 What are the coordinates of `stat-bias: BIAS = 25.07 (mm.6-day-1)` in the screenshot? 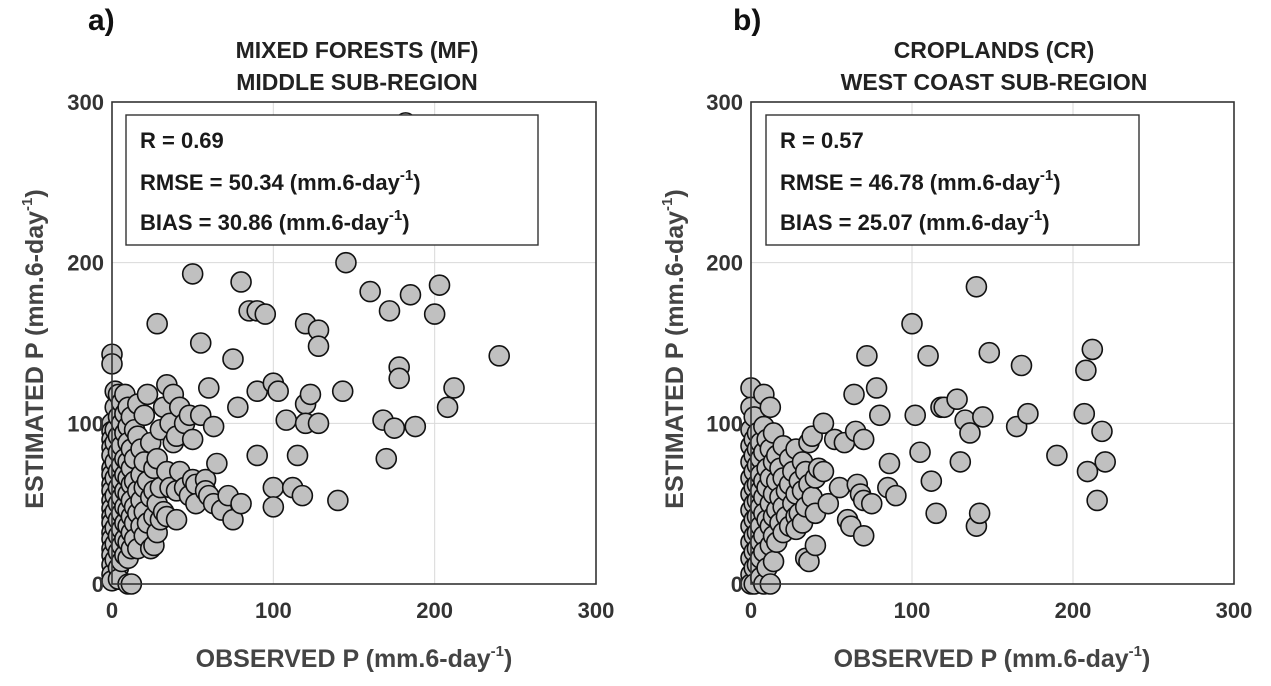 It's located at (915, 221).